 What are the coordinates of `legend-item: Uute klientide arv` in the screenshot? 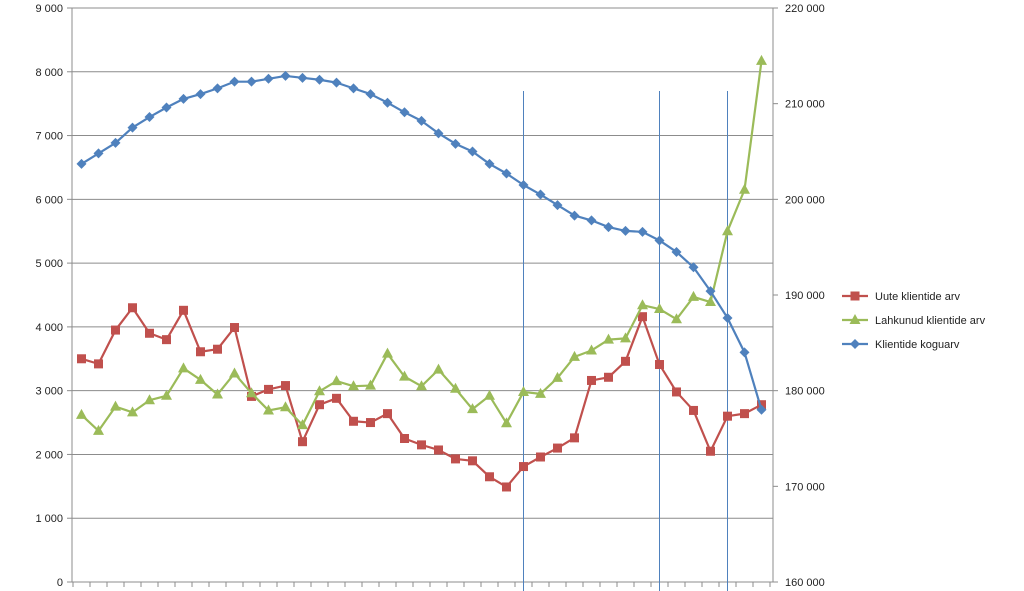 It's located at (901, 297).